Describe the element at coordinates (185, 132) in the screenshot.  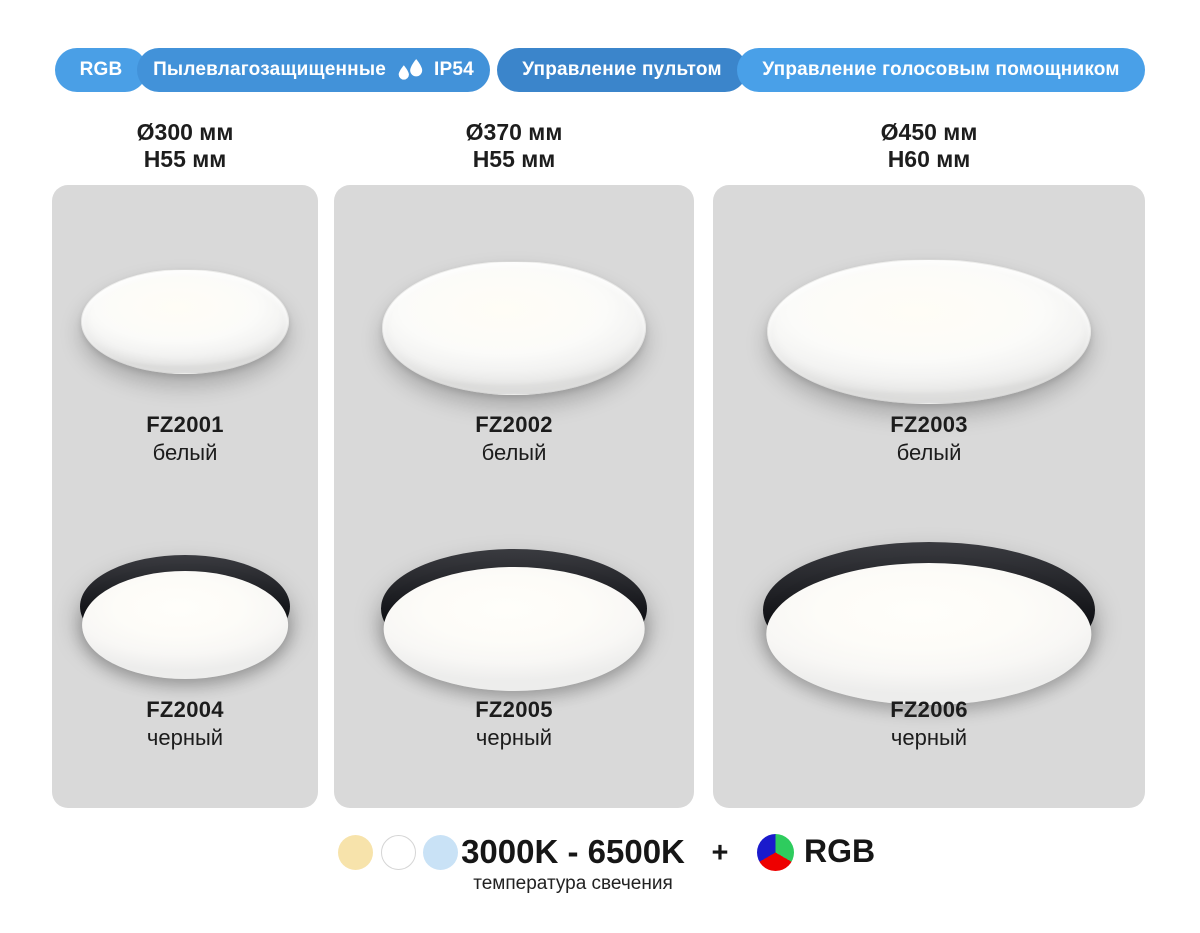
I see `diameter-label: Ø300 мм` at that location.